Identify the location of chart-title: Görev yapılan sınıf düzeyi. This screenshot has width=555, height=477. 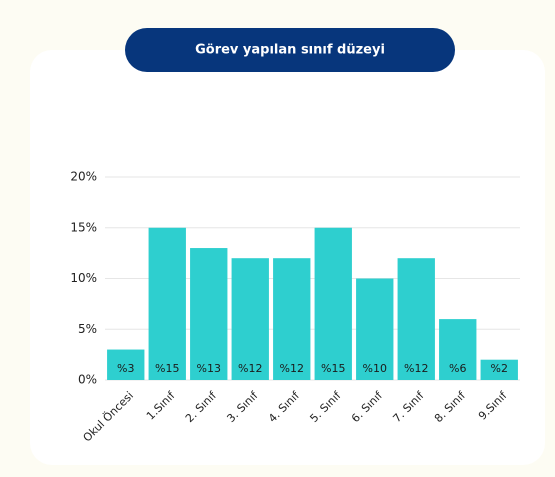
(290, 50).